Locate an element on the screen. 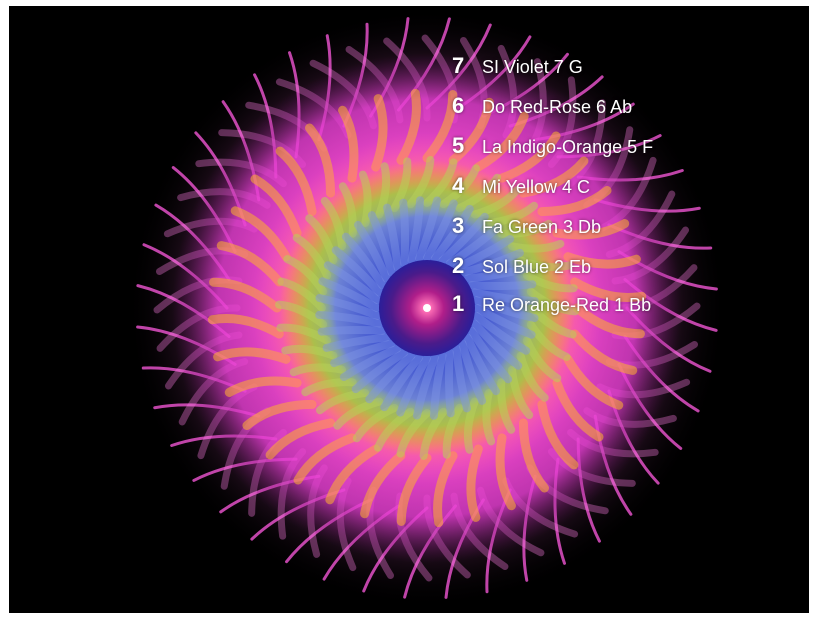  legend-row: 3 Fa Green 3 Db is located at coordinates (526, 226).